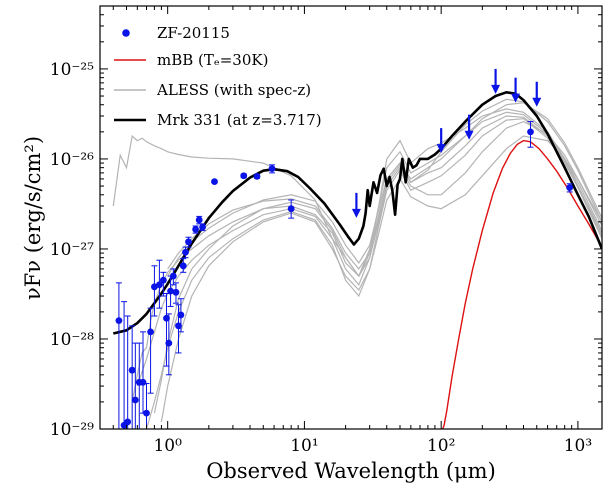 The height and width of the screenshot is (487, 608). I want to click on legend-entry: Mrk 331 (at z=3.717), so click(218, 120).